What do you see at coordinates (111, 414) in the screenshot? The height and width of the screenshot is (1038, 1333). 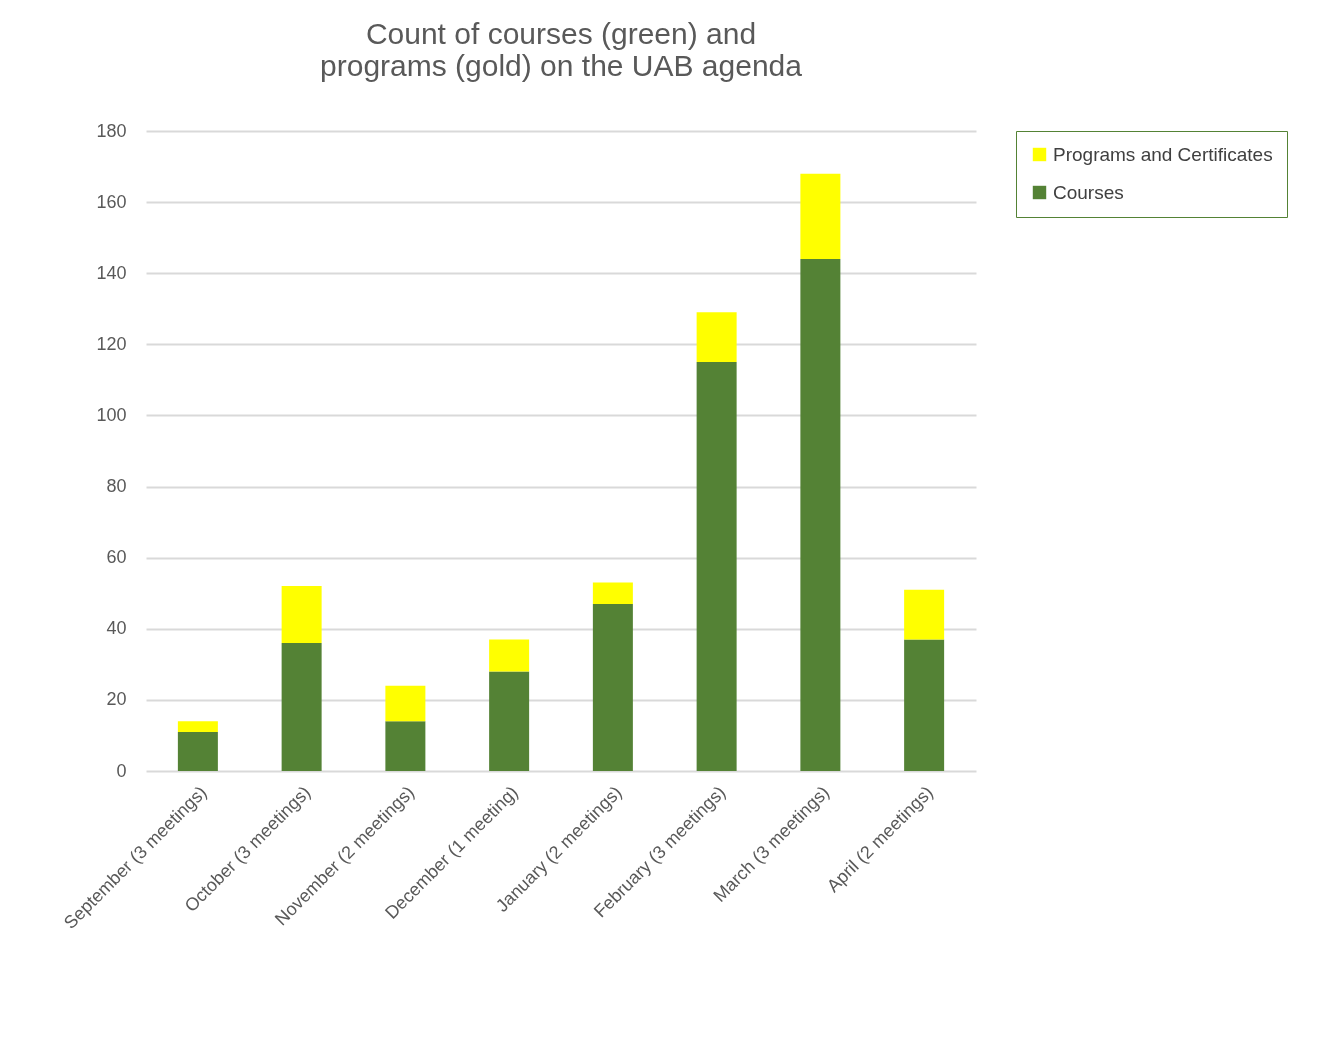 I see `y-tick-label: 100` at bounding box center [111, 414].